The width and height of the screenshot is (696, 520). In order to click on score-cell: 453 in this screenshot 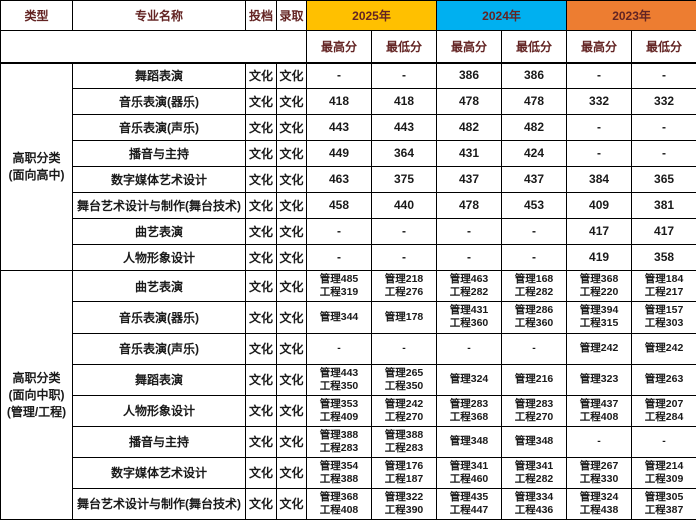, I will do `click(534, 206)`.